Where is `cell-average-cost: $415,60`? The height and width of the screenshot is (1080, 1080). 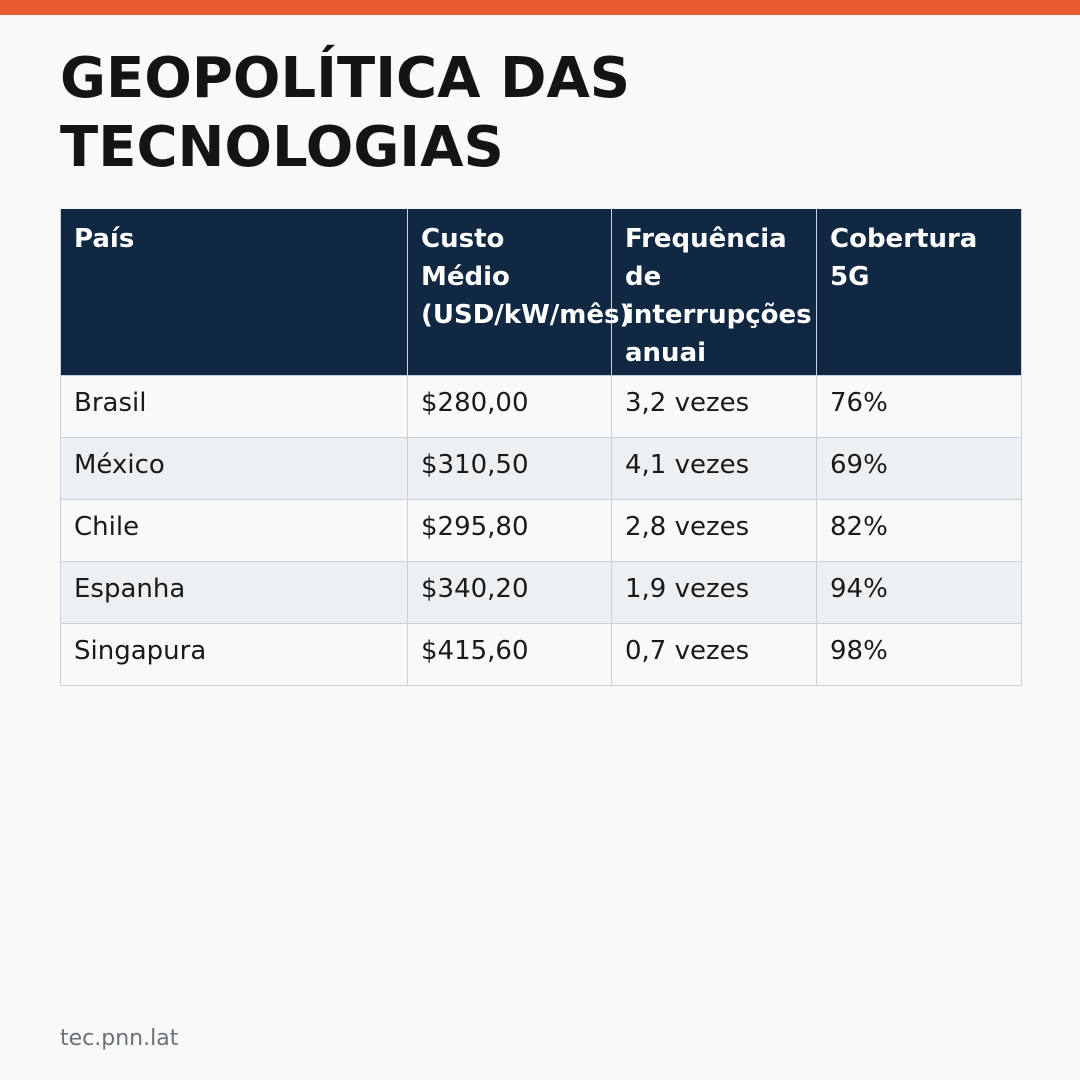 cell-average-cost: $415,60 is located at coordinates (509, 654).